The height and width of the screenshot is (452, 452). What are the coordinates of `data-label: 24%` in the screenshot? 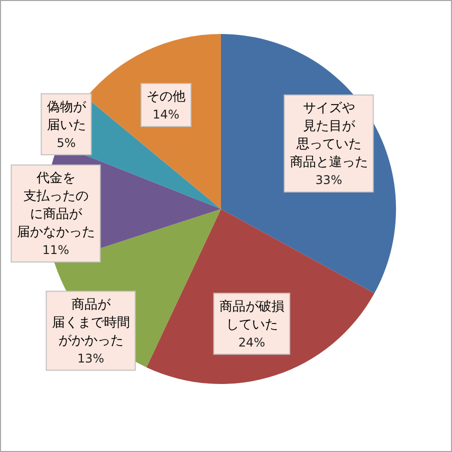 It's located at (252, 342).